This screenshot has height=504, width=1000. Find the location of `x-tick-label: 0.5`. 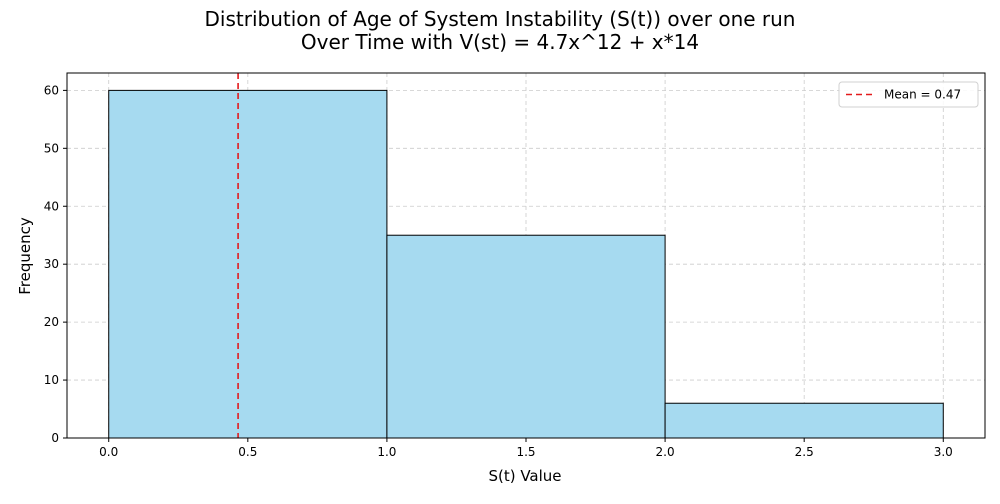

x-tick-label: 0.5 is located at coordinates (247, 452).